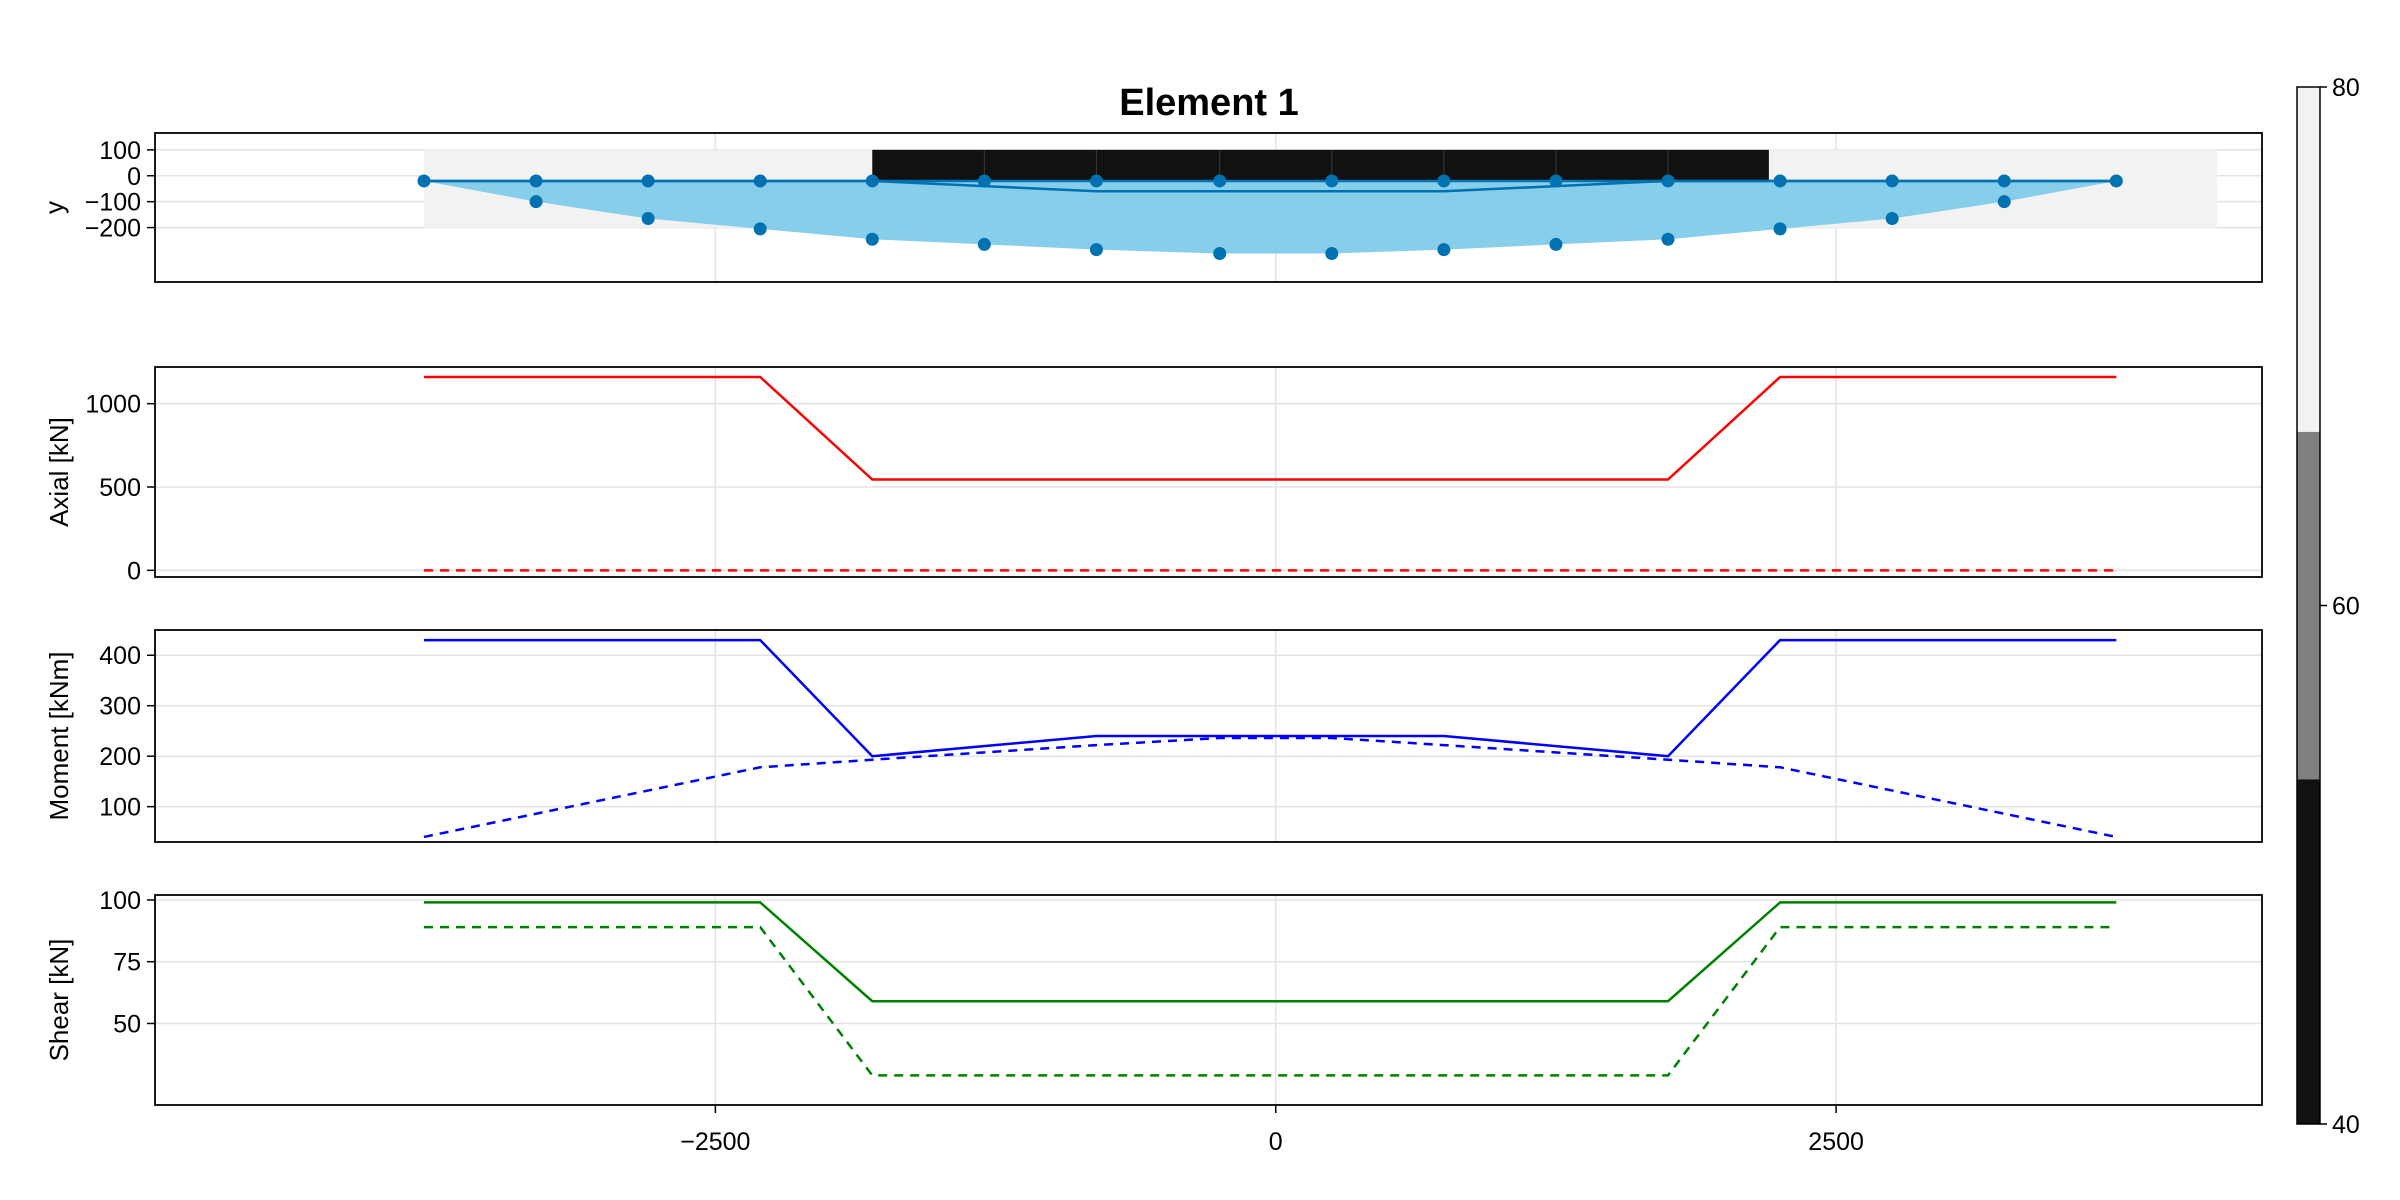 This screenshot has width=2400, height=1200. I want to click on chart-title: Element 1, so click(1209, 103).